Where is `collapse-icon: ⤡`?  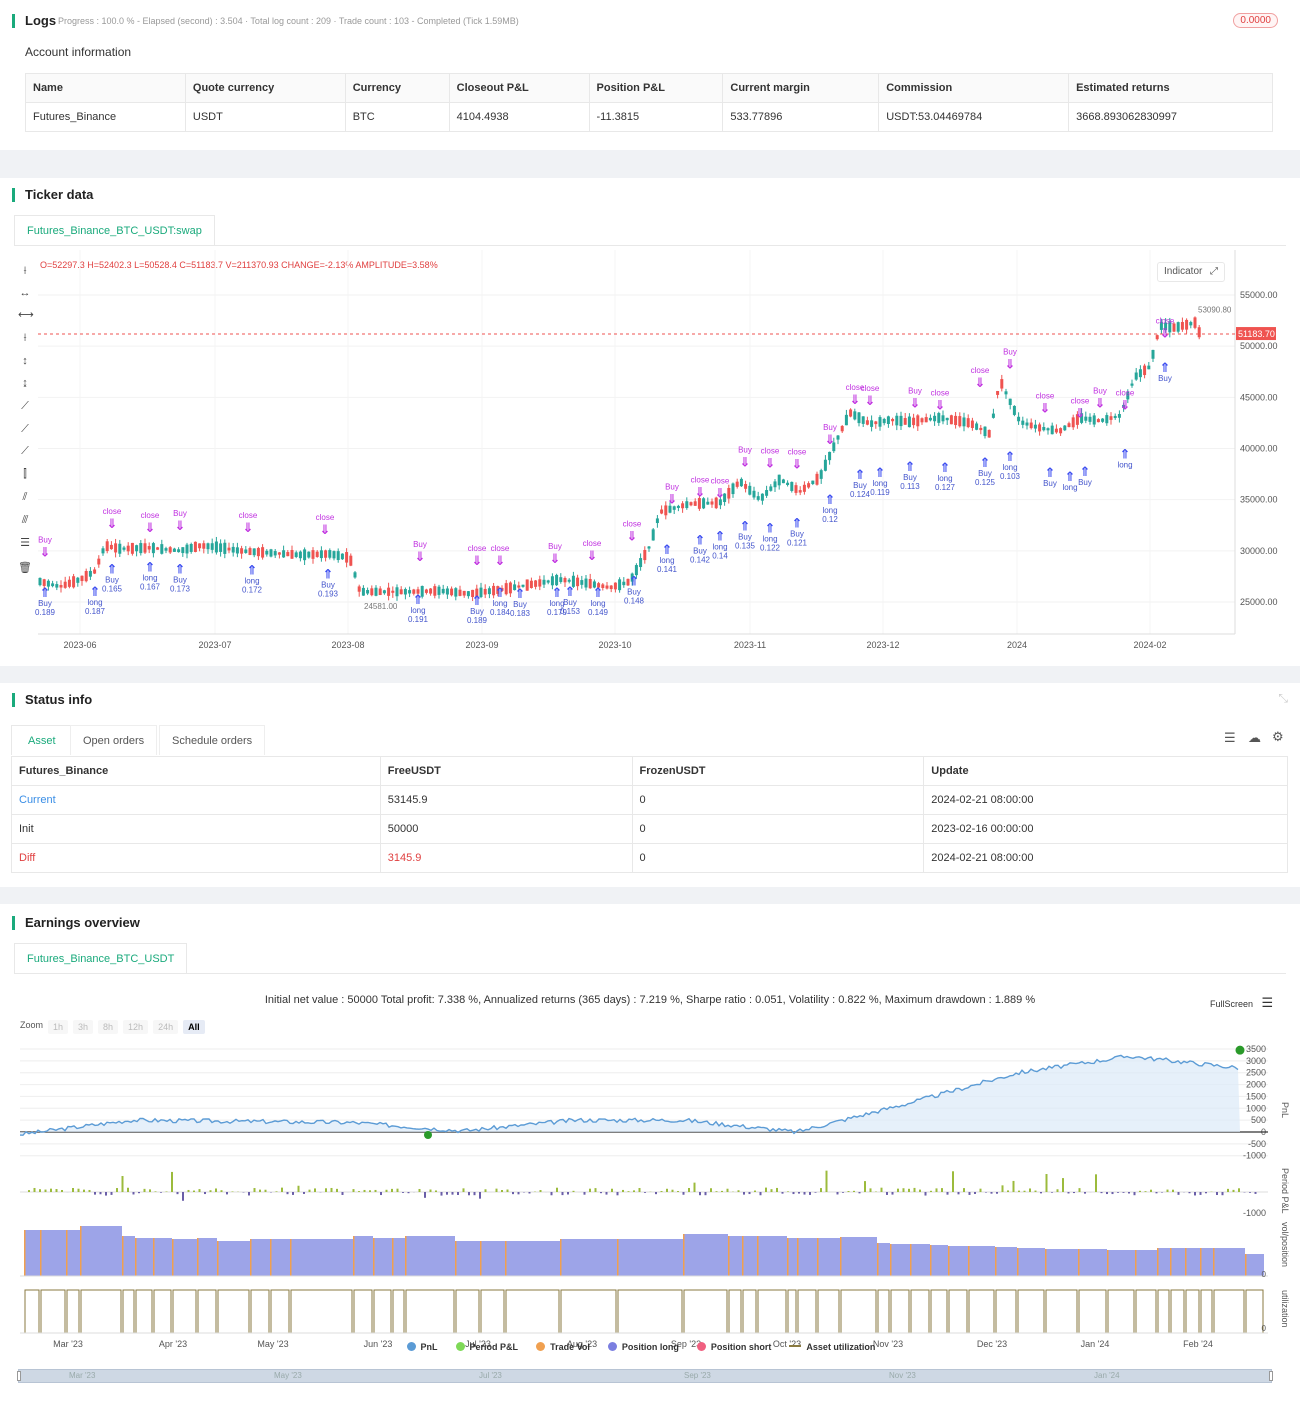
collapse-icon: ⤡ is located at coordinates (1283, 698).